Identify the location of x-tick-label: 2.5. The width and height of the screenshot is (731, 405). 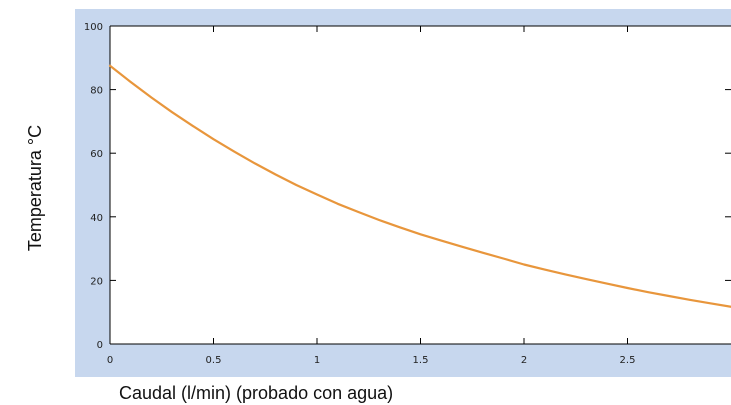
(628, 360).